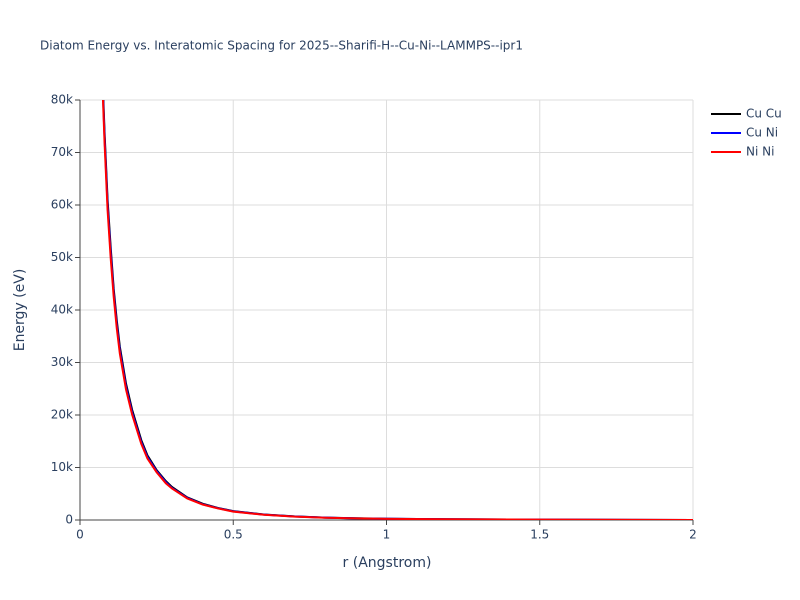 Image resolution: width=800 pixels, height=600 pixels. What do you see at coordinates (62, 415) in the screenshot?
I see `y-tick-label: 20k` at bounding box center [62, 415].